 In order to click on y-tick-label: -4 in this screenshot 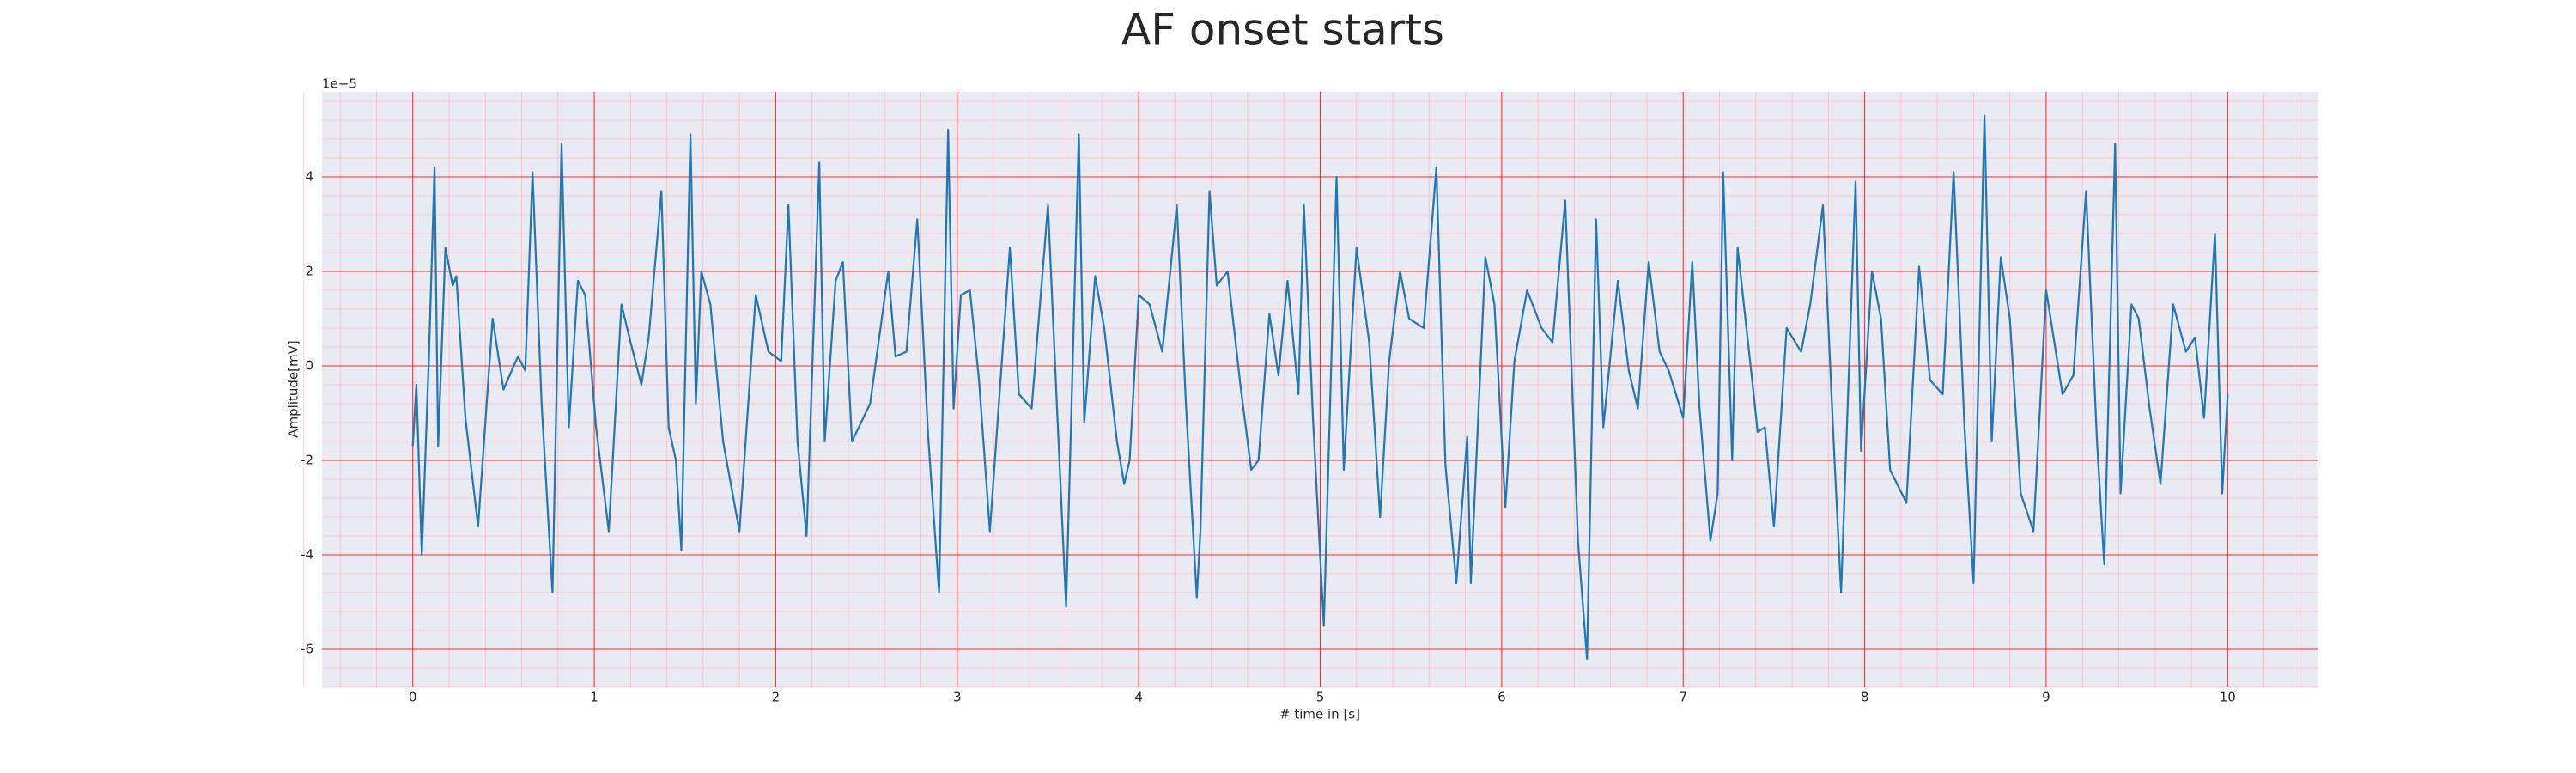, I will do `click(307, 555)`.